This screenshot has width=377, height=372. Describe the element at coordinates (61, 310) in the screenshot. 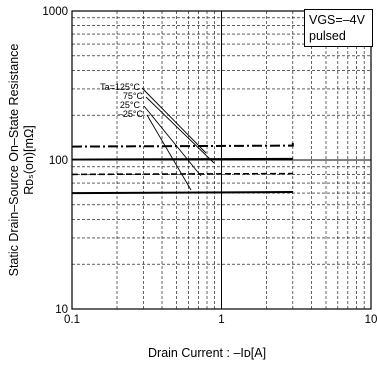

I see `y-tick-label: 10` at that location.